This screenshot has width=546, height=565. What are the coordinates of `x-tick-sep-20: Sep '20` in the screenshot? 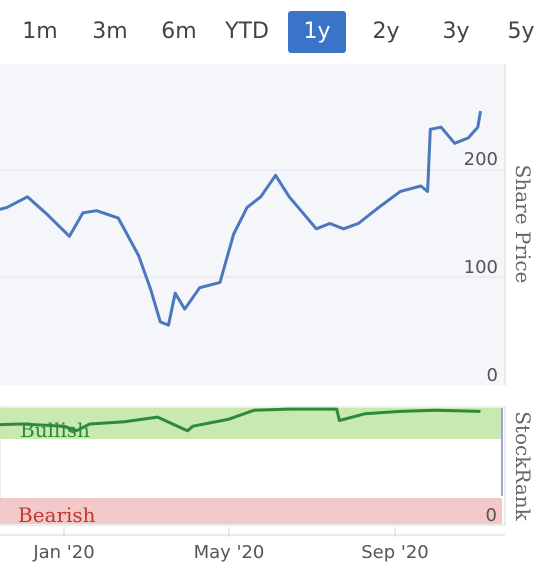 It's located at (395, 552).